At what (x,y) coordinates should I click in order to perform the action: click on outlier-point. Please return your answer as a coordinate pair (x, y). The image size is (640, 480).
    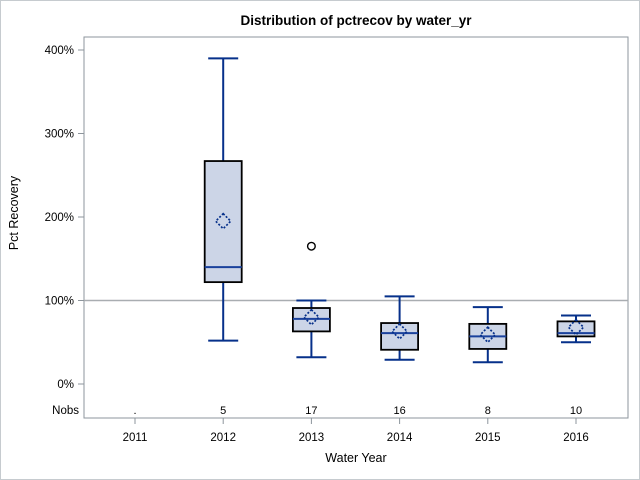
    Looking at the image, I should click on (311, 246).